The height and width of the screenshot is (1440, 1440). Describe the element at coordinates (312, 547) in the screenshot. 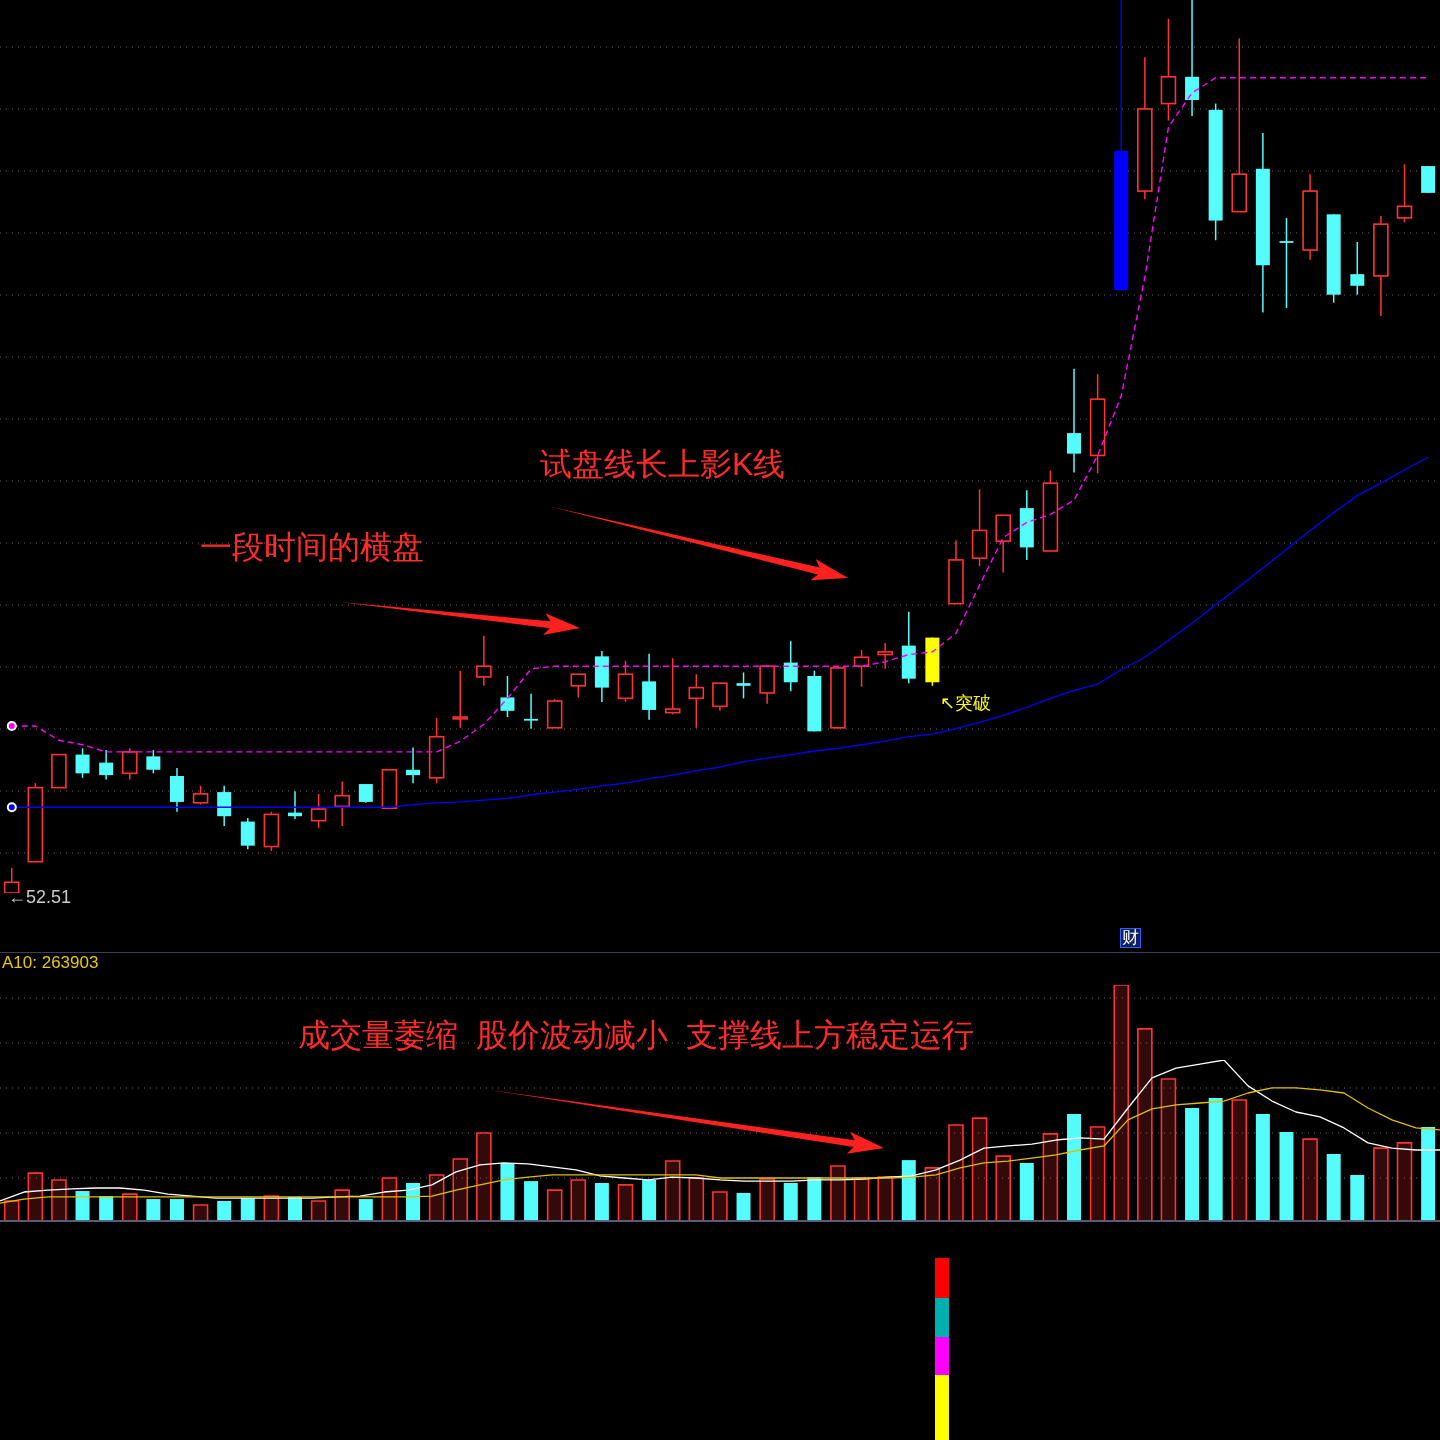

I see `annotation: 一段时间的横盘` at that location.